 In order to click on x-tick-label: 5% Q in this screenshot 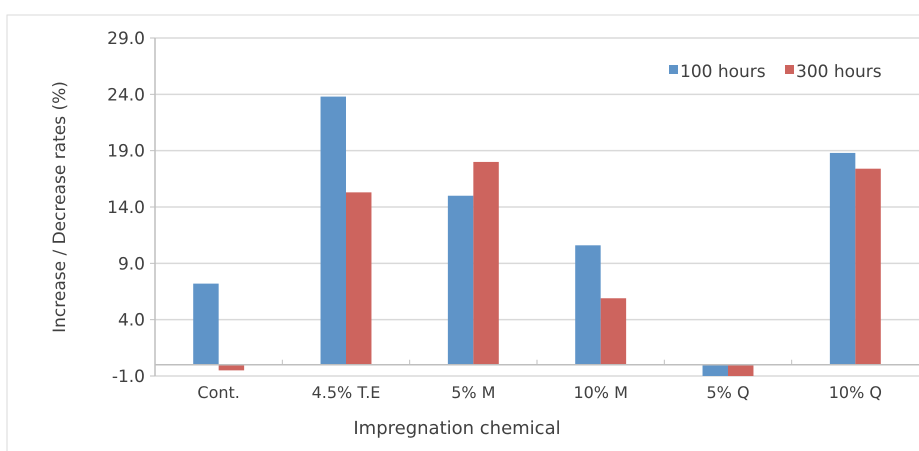, I will do `click(728, 392)`.